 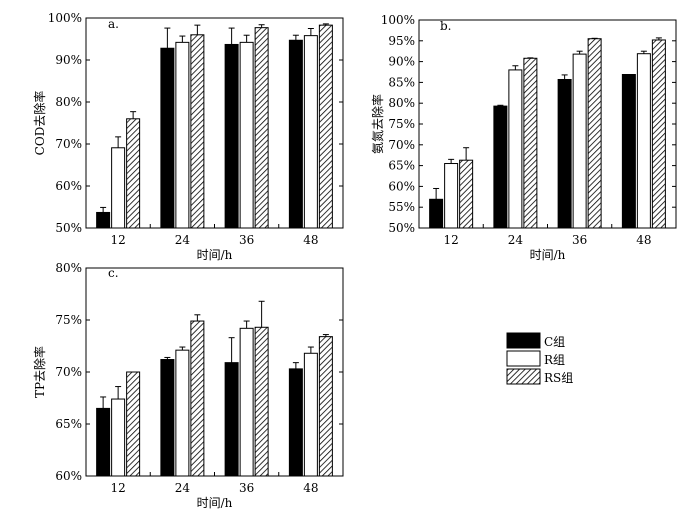 I want to click on y-tick-label: 55%, so click(x=401, y=207).